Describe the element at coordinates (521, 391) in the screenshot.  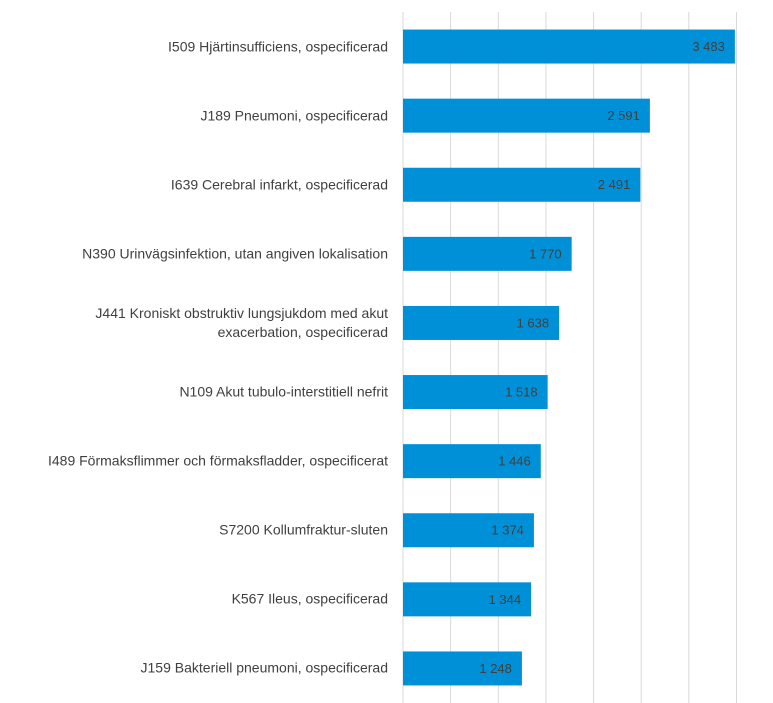
I see `value-label: 1 518` at that location.